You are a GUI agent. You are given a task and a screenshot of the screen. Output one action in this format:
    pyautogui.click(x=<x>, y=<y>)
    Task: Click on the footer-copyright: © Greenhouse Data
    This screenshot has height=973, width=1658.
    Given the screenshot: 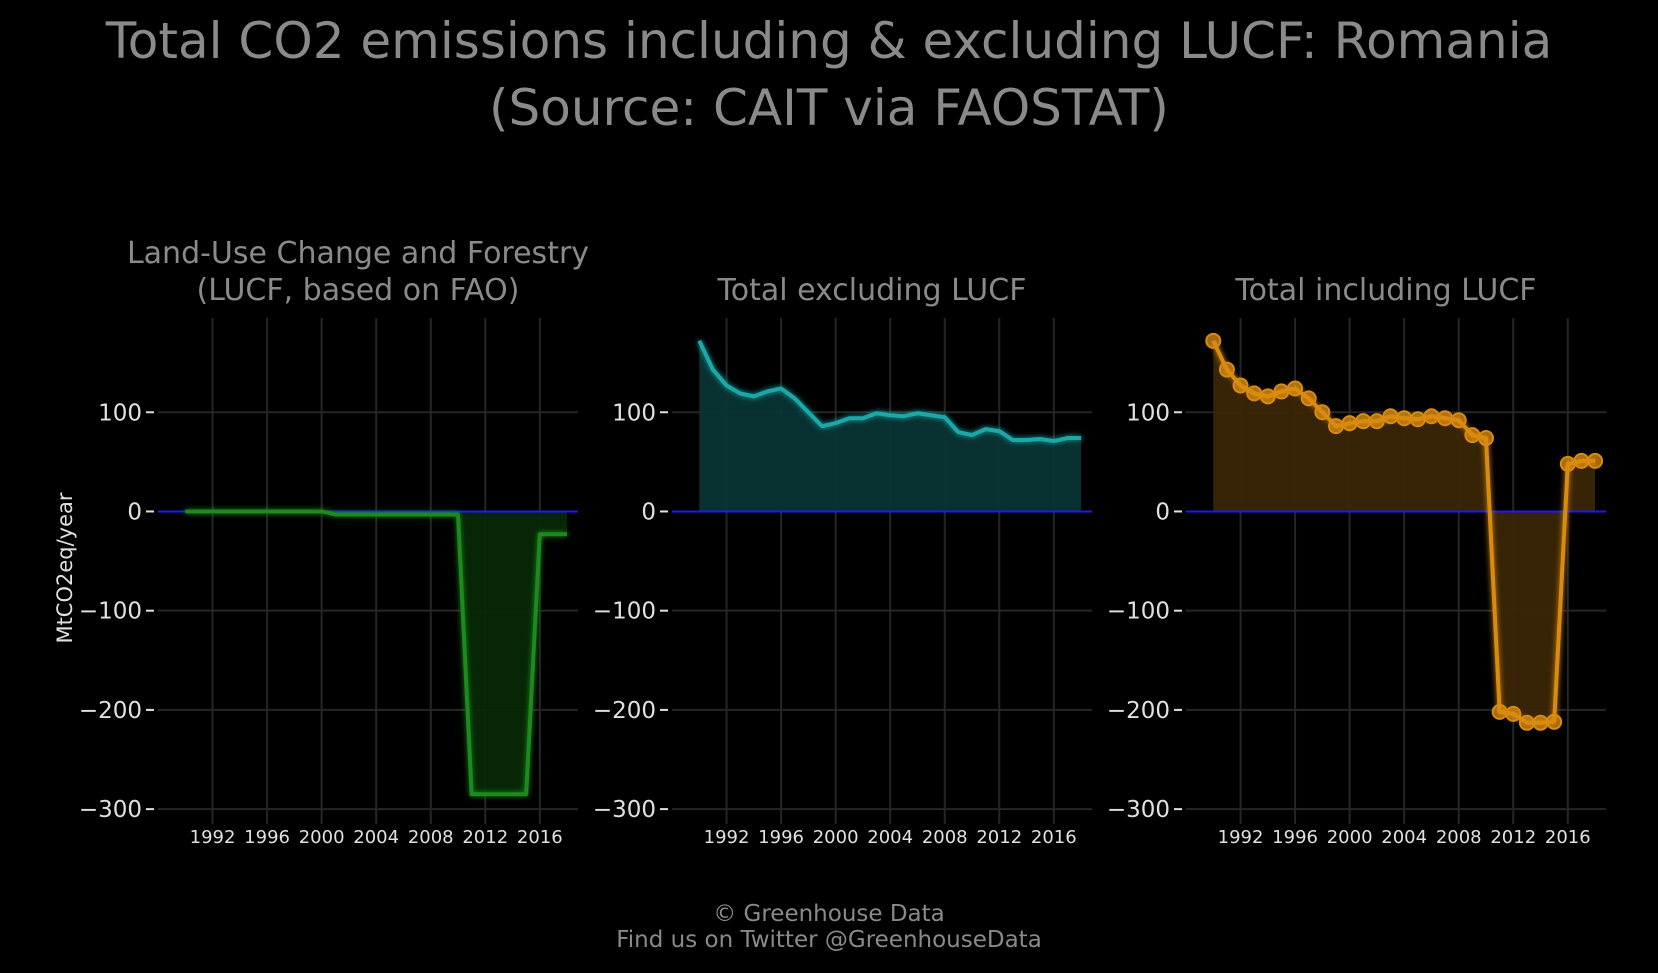 What is the action you would take?
    pyautogui.click(x=829, y=914)
    